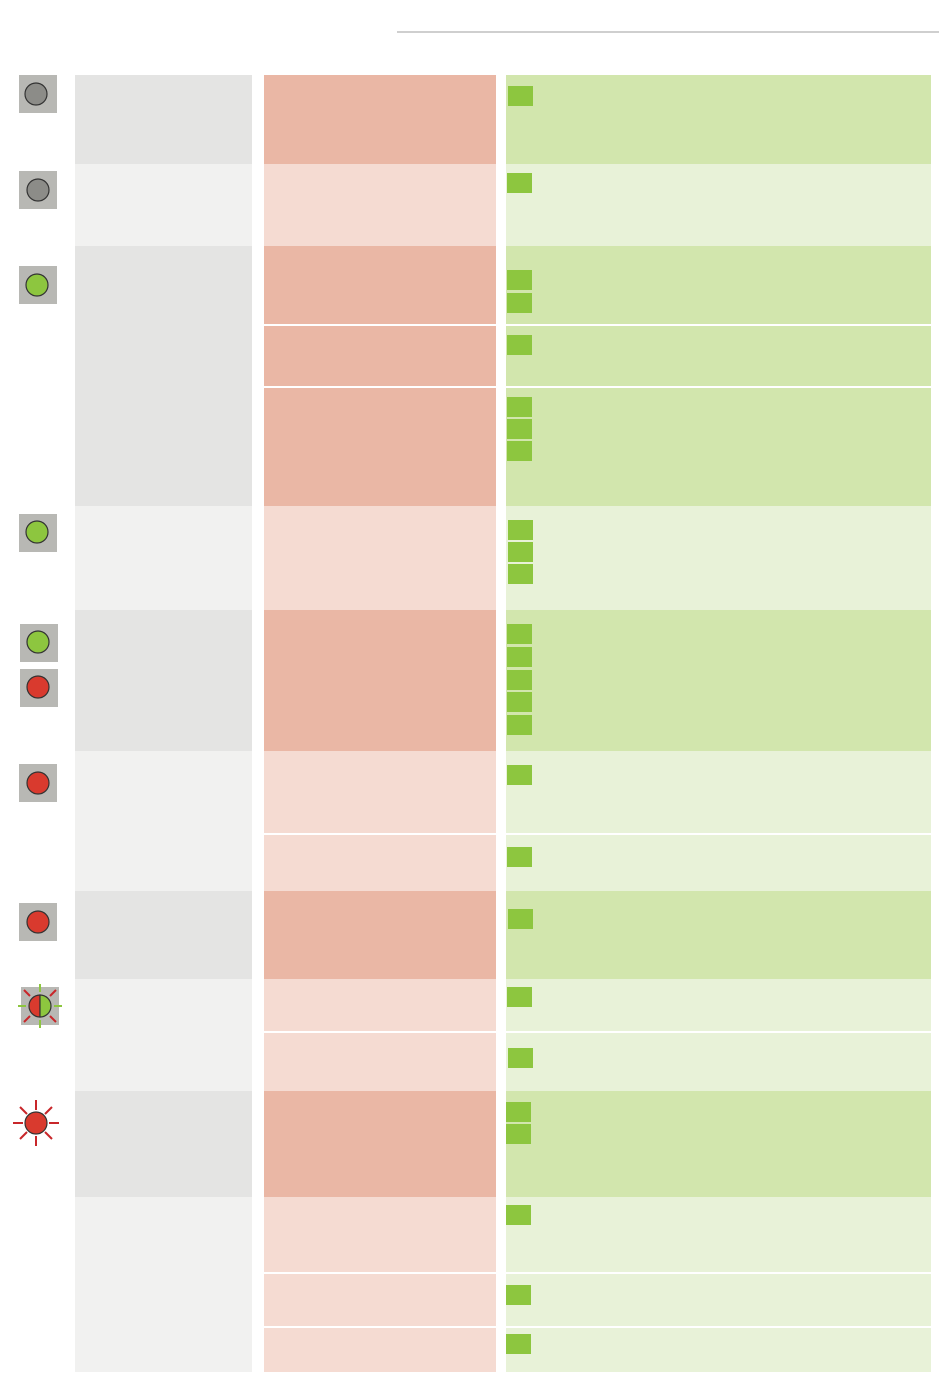 The image size is (950, 1392). What do you see at coordinates (36, 1123) in the screenshot?
I see `led-red-flashing-icon` at bounding box center [36, 1123].